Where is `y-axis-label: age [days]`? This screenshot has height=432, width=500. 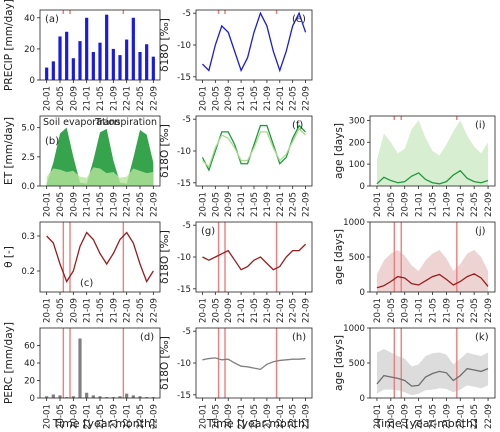
y-axis-label: age [days] is located at coordinates (339, 257).